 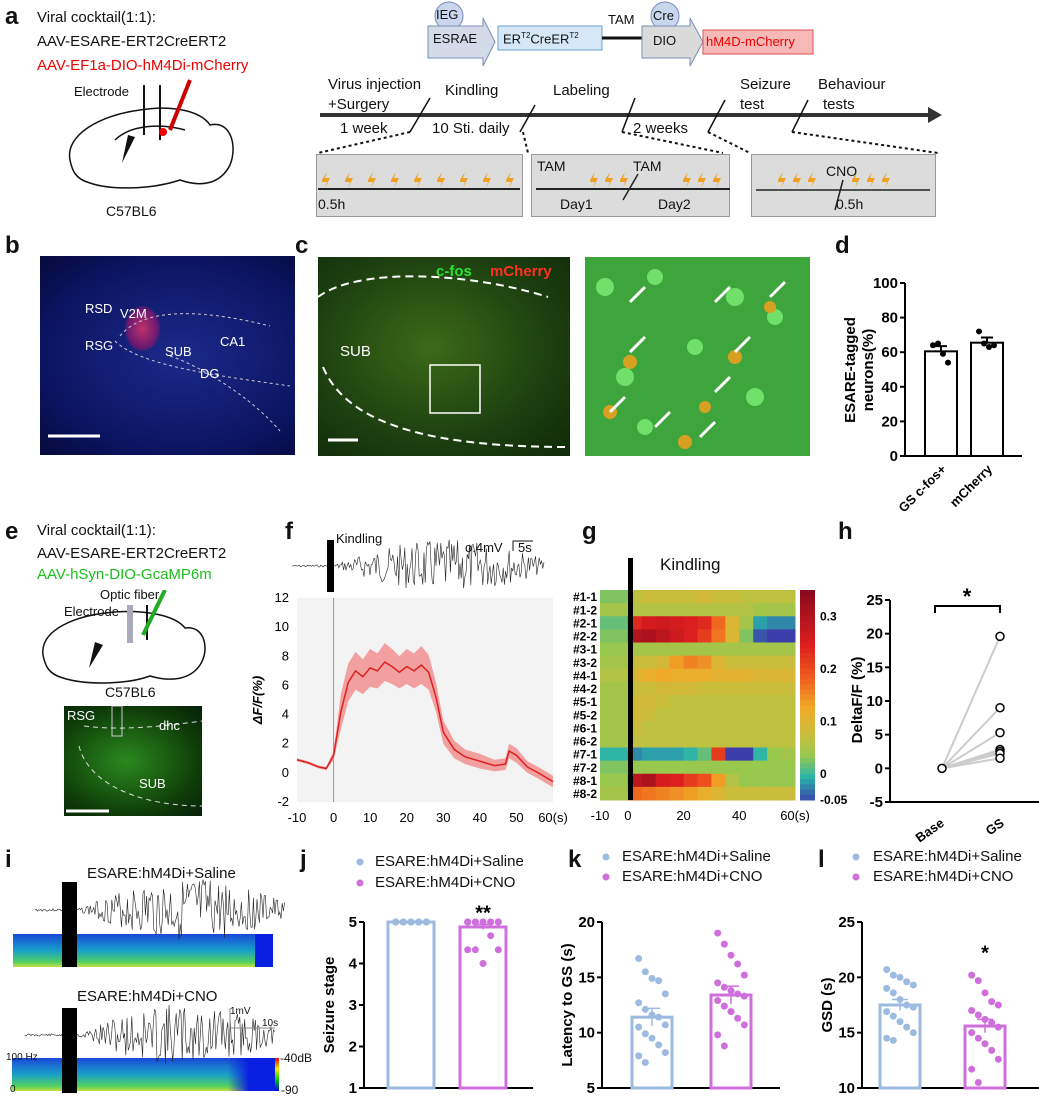 I want to click on colorbar-tick-label: 0.2, so click(x=828, y=669).